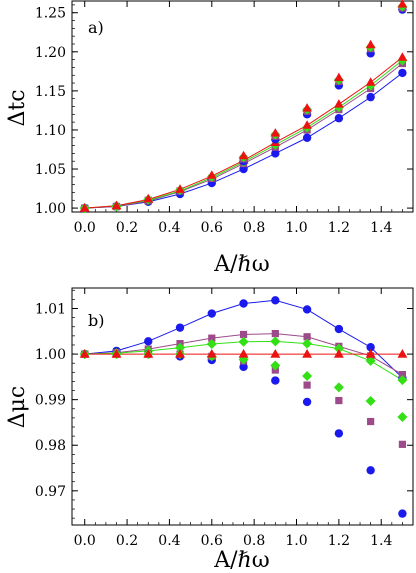 Image resolution: width=416 pixels, height=573 pixels. Describe the element at coordinates (50, 14) in the screenshot. I see `y-tick-label: 1.25` at that location.